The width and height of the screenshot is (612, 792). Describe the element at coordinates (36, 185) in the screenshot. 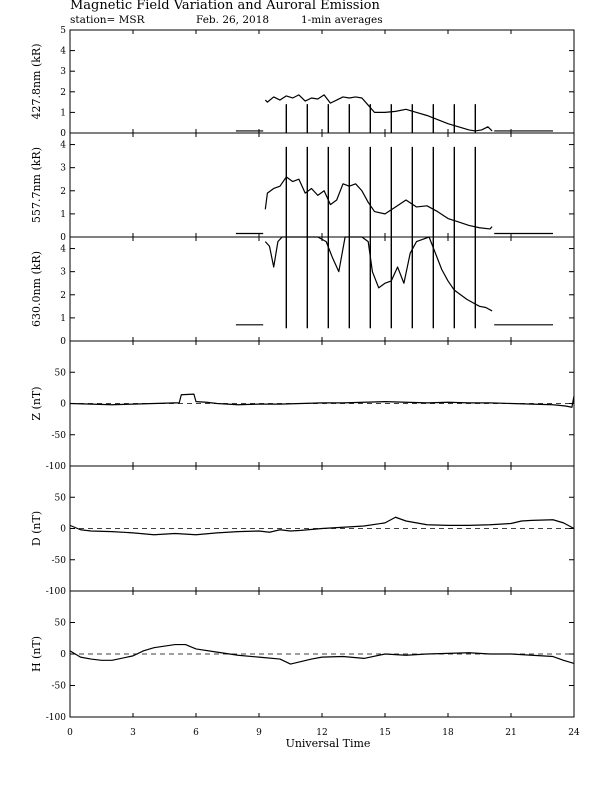

I see `y-axis-title: 557.7nm (kR)` at that location.